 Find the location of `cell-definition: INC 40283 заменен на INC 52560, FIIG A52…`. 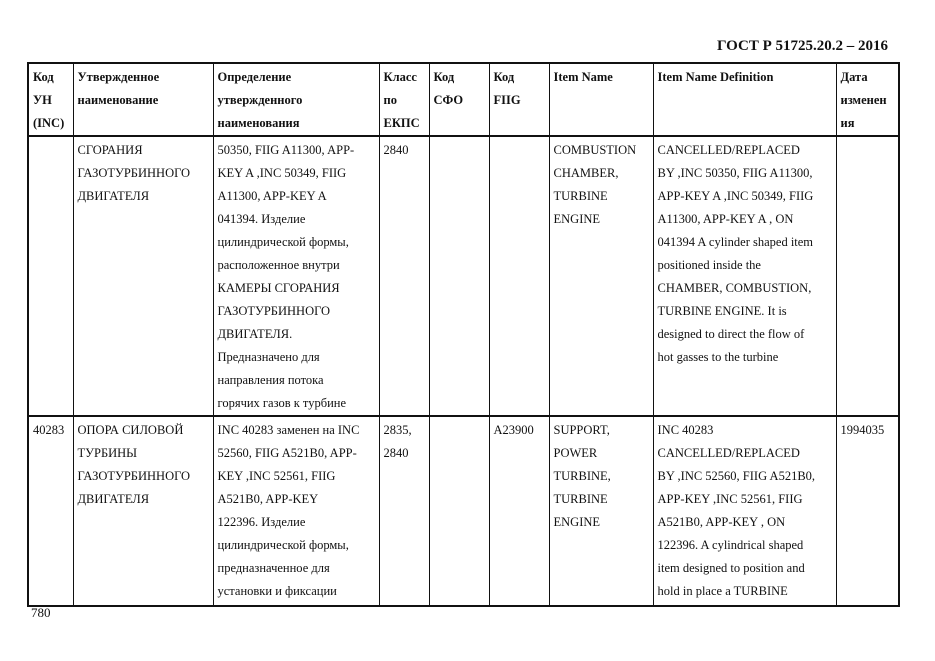

cell-definition: INC 40283 заменен на INC 52560, FIIG A52… is located at coordinates (296, 511).